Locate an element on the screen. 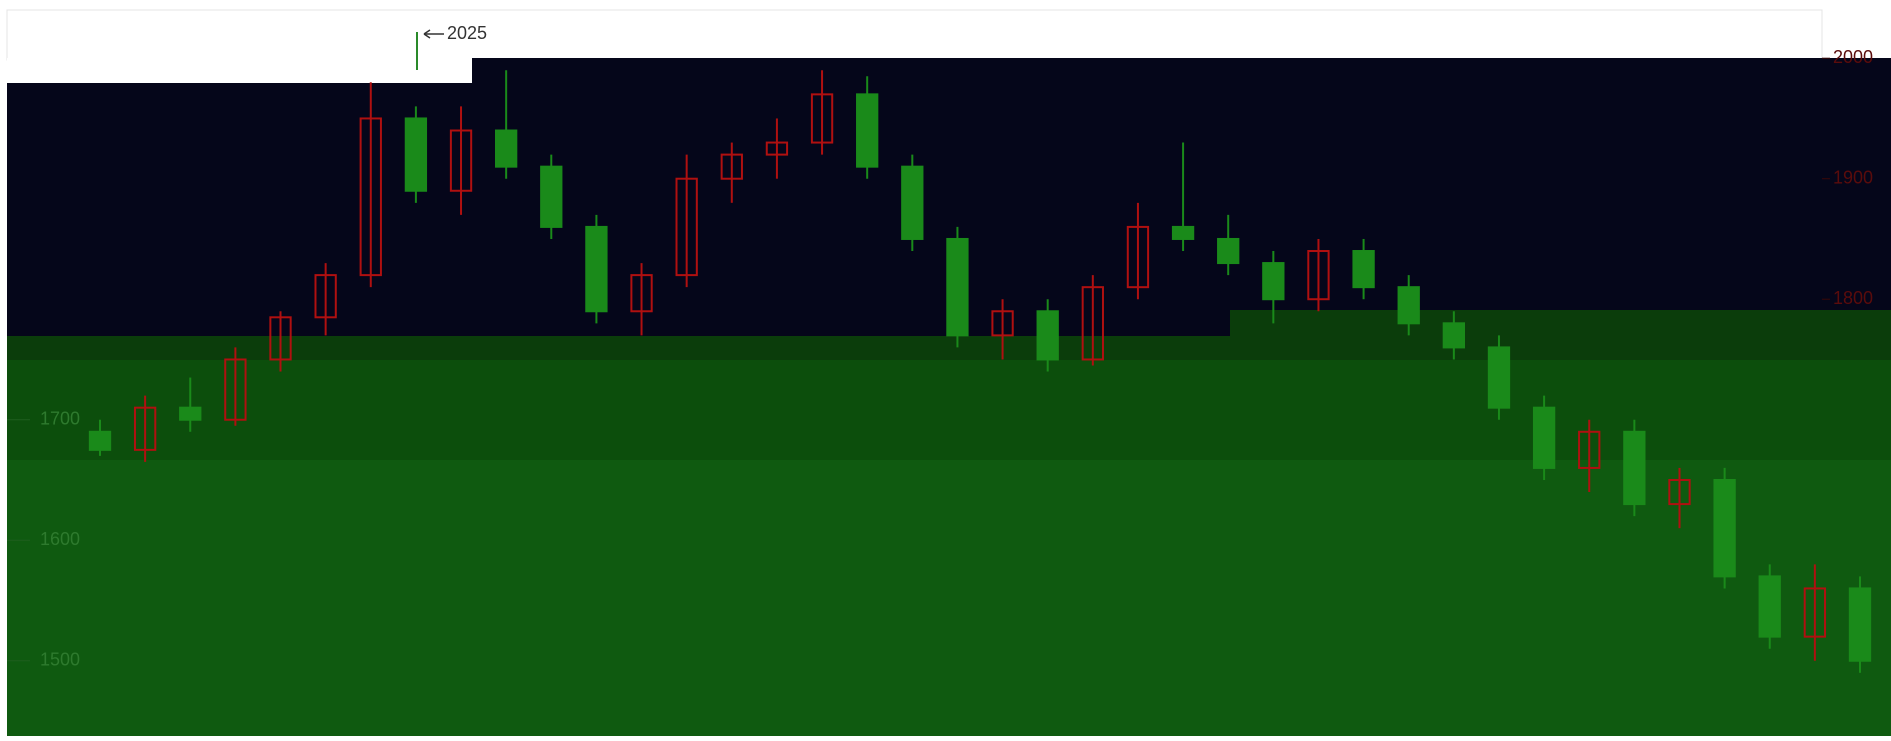 The height and width of the screenshot is (741, 1891). y-tick-label: 2000 is located at coordinates (1853, 57).